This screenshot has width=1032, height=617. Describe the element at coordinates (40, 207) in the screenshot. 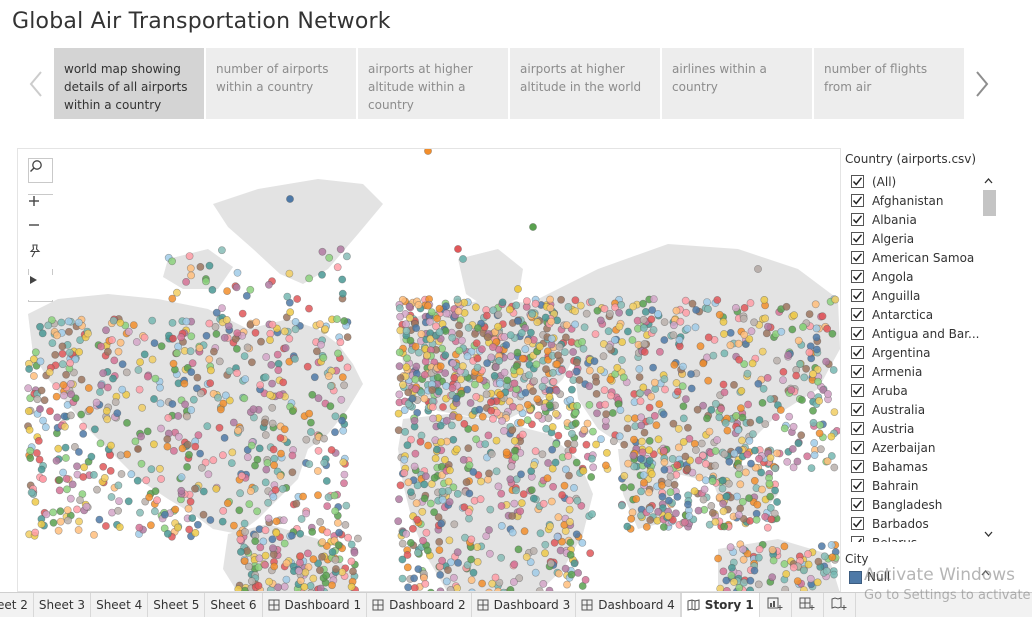

I see `zoom-in-button` at that location.